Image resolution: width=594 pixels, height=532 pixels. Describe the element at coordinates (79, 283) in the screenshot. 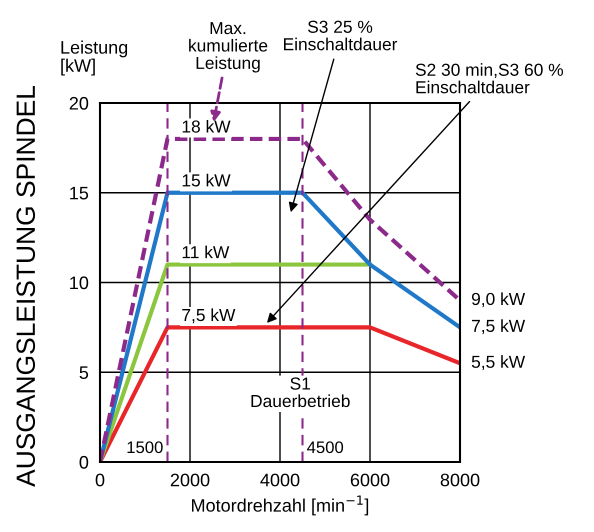

I see `y-tick-label: 10` at that location.